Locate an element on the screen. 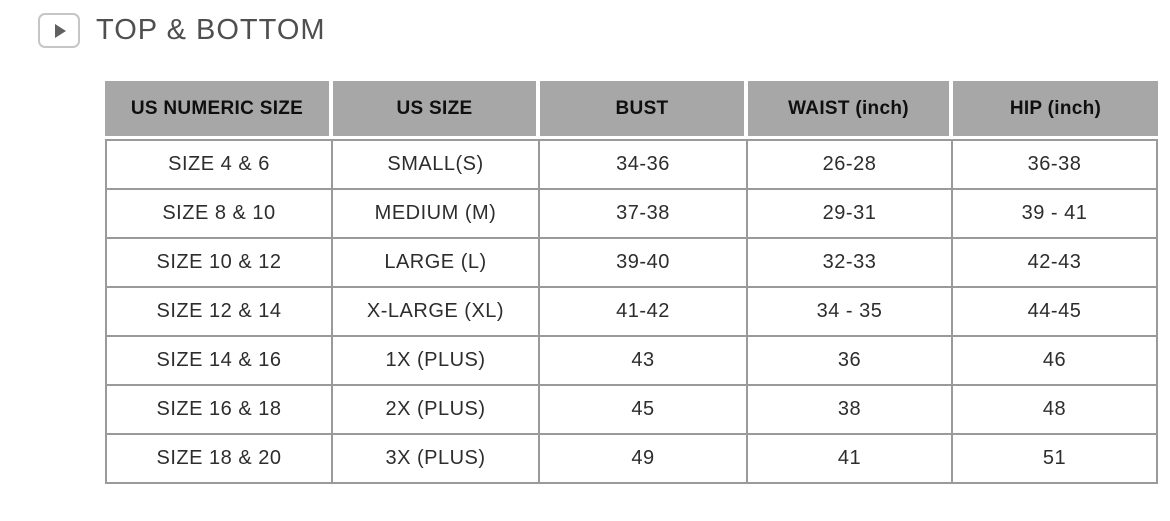  us-size-cell: 2X (PLUS) is located at coordinates (436, 410).